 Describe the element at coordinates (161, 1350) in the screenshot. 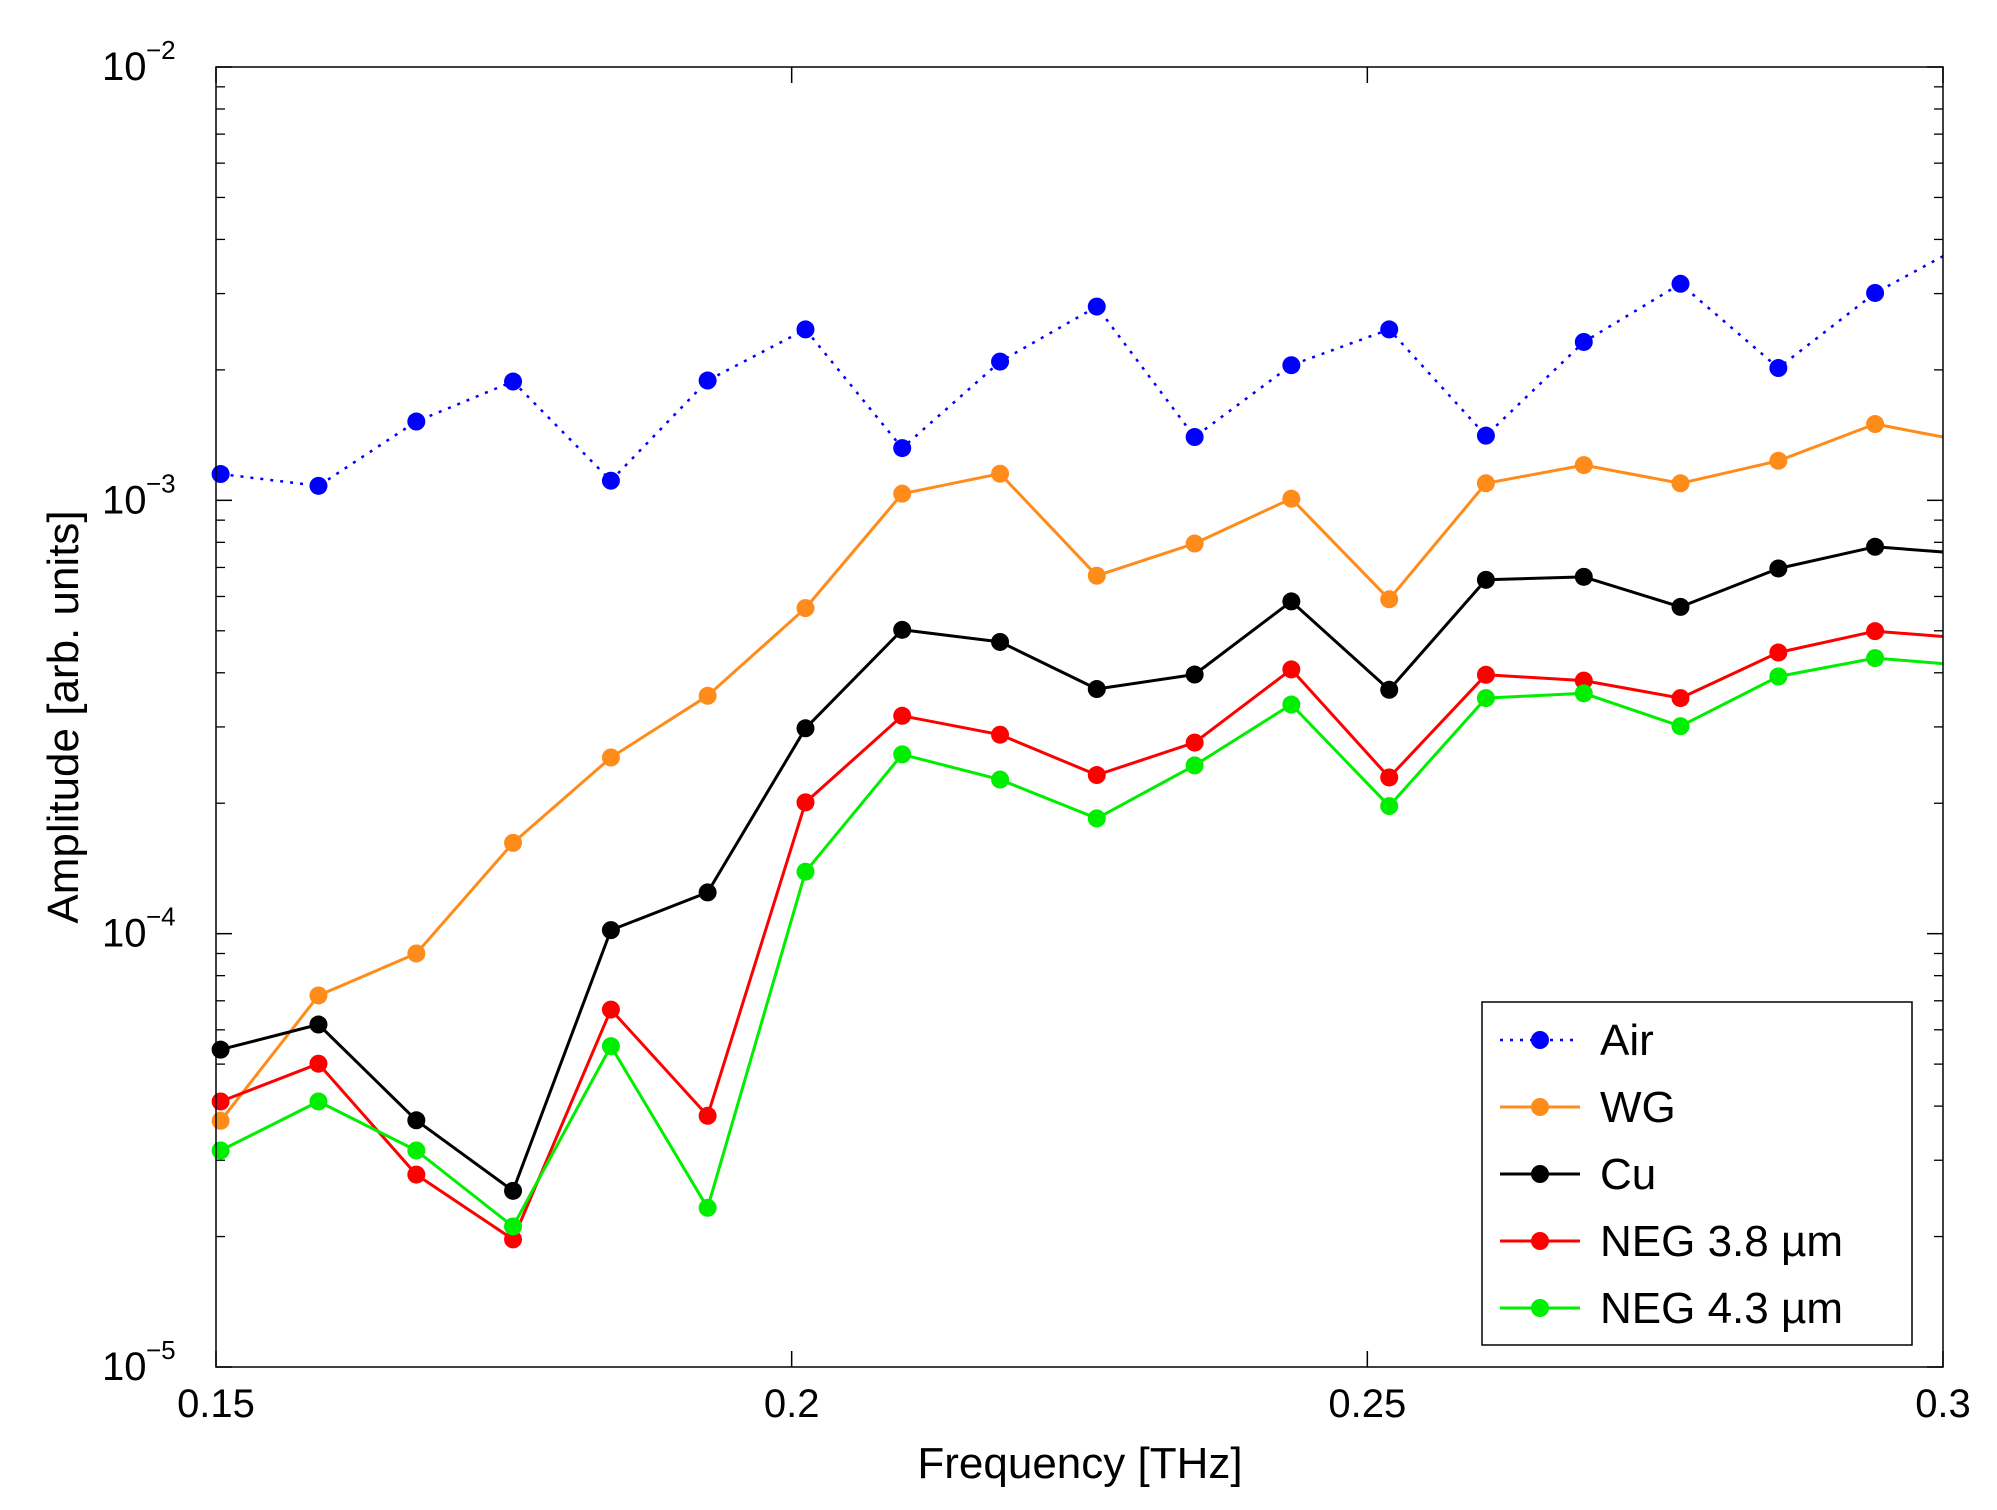

I see `y-tick-exponent: −5` at that location.